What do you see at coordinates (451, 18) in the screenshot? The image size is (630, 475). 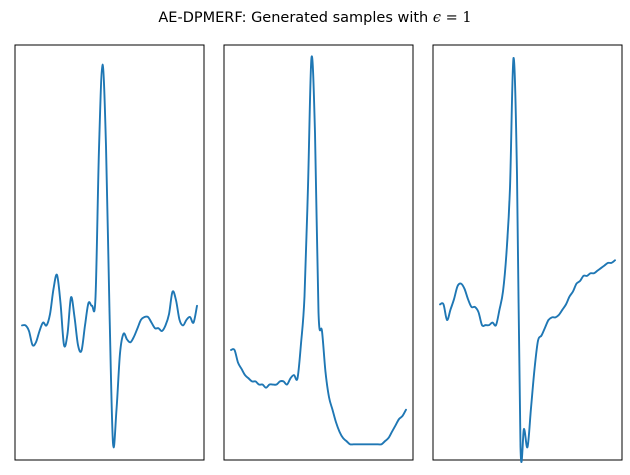 I see `figure-title-equals: =` at bounding box center [451, 18].